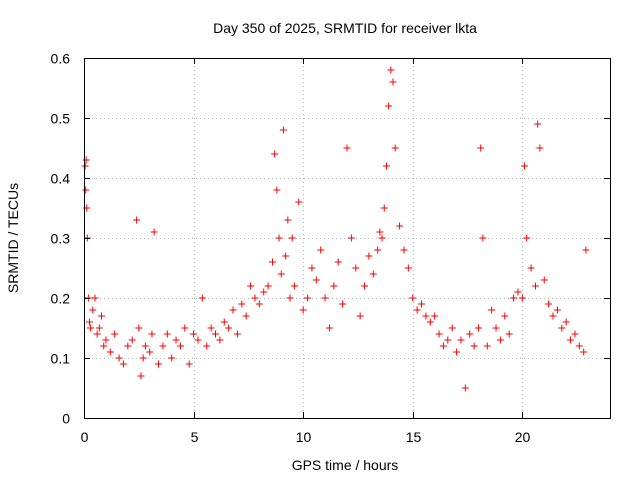  Describe the element at coordinates (66, 419) in the screenshot. I see `y-tick-label: 0` at that location.